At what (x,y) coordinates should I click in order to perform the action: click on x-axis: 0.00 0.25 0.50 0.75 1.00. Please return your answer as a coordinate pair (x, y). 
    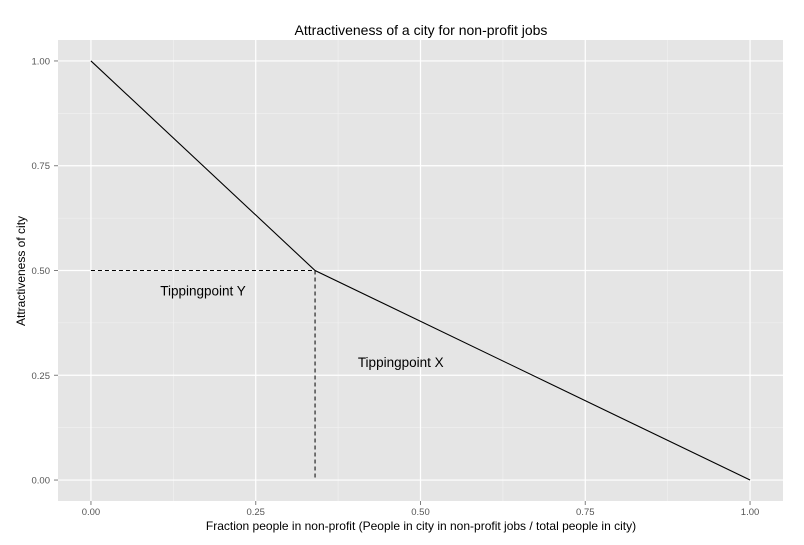
    Looking at the image, I should click on (421, 509).